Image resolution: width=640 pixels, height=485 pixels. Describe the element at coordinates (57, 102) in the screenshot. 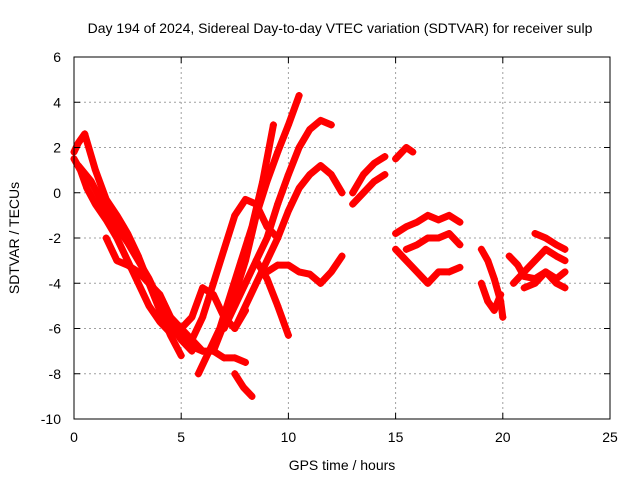

I see `y-tick-label: 4` at that location.